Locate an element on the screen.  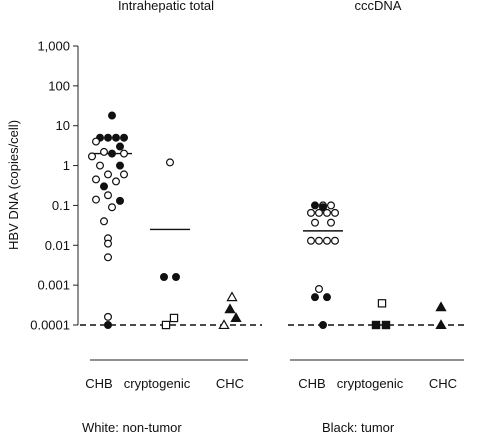
y-tick-label: 0.0001 is located at coordinates (50, 325).